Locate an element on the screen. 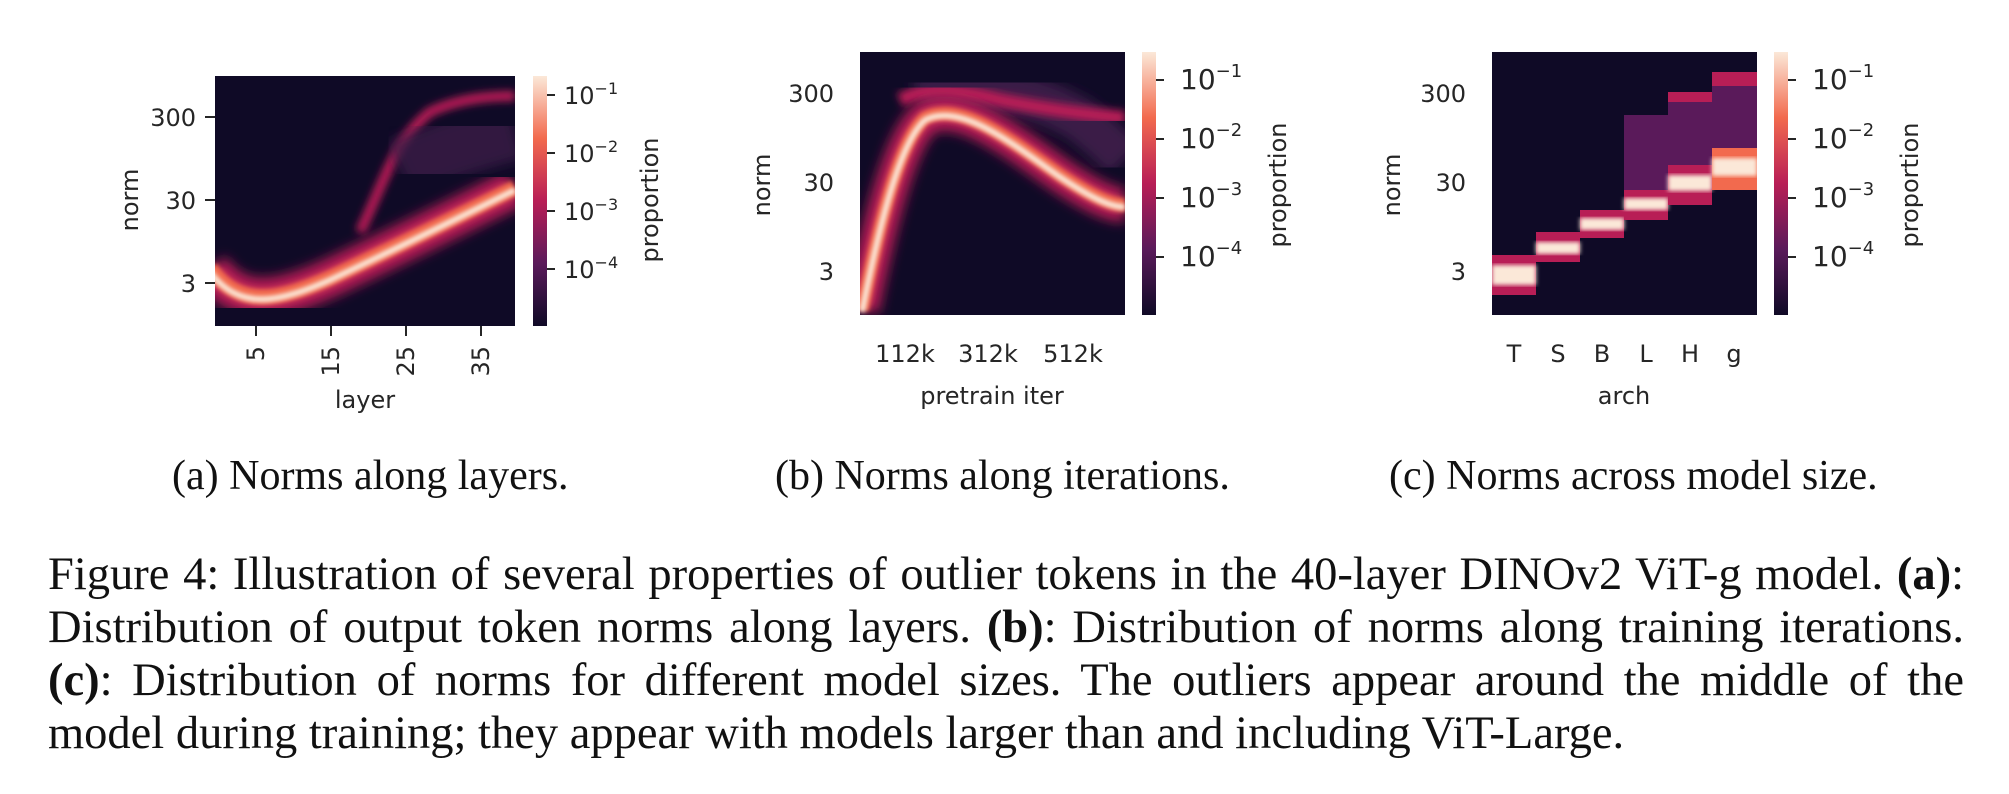 This screenshot has width=2009, height=794. heatmap-a-cells is located at coordinates (365, 203).